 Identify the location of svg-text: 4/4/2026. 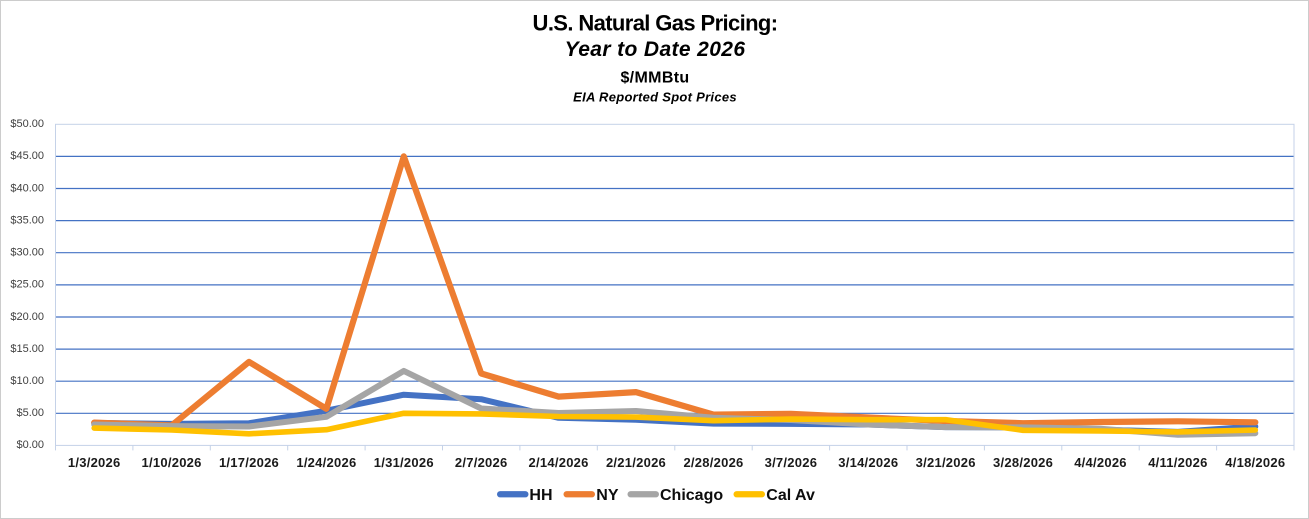
(1100, 462).